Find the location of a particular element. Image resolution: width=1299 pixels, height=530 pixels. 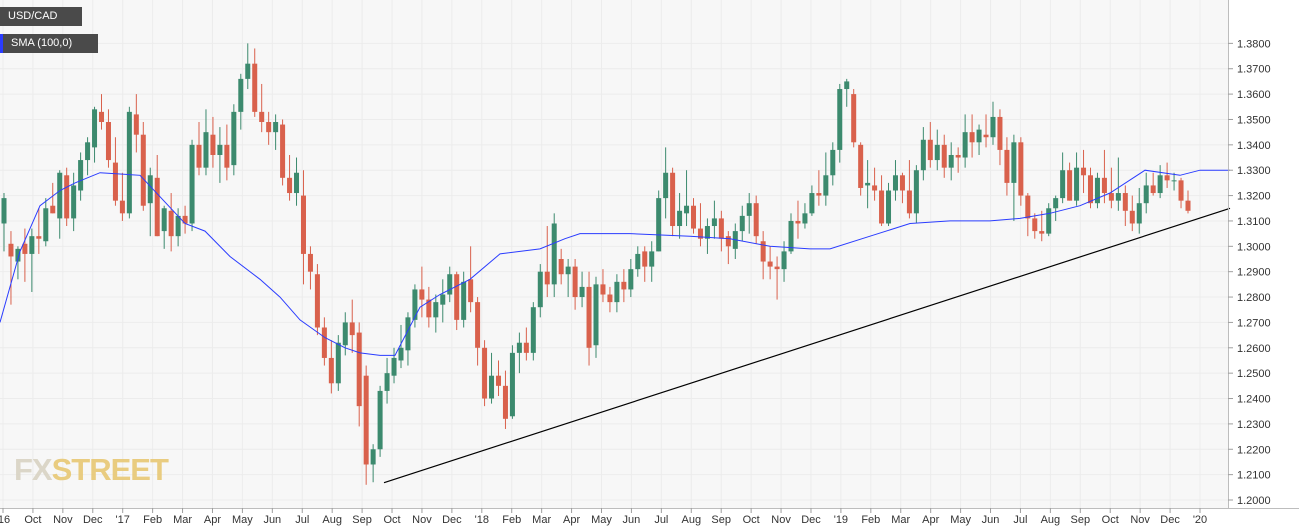

y-tick-label: 1.2200 is located at coordinates (1254, 450).